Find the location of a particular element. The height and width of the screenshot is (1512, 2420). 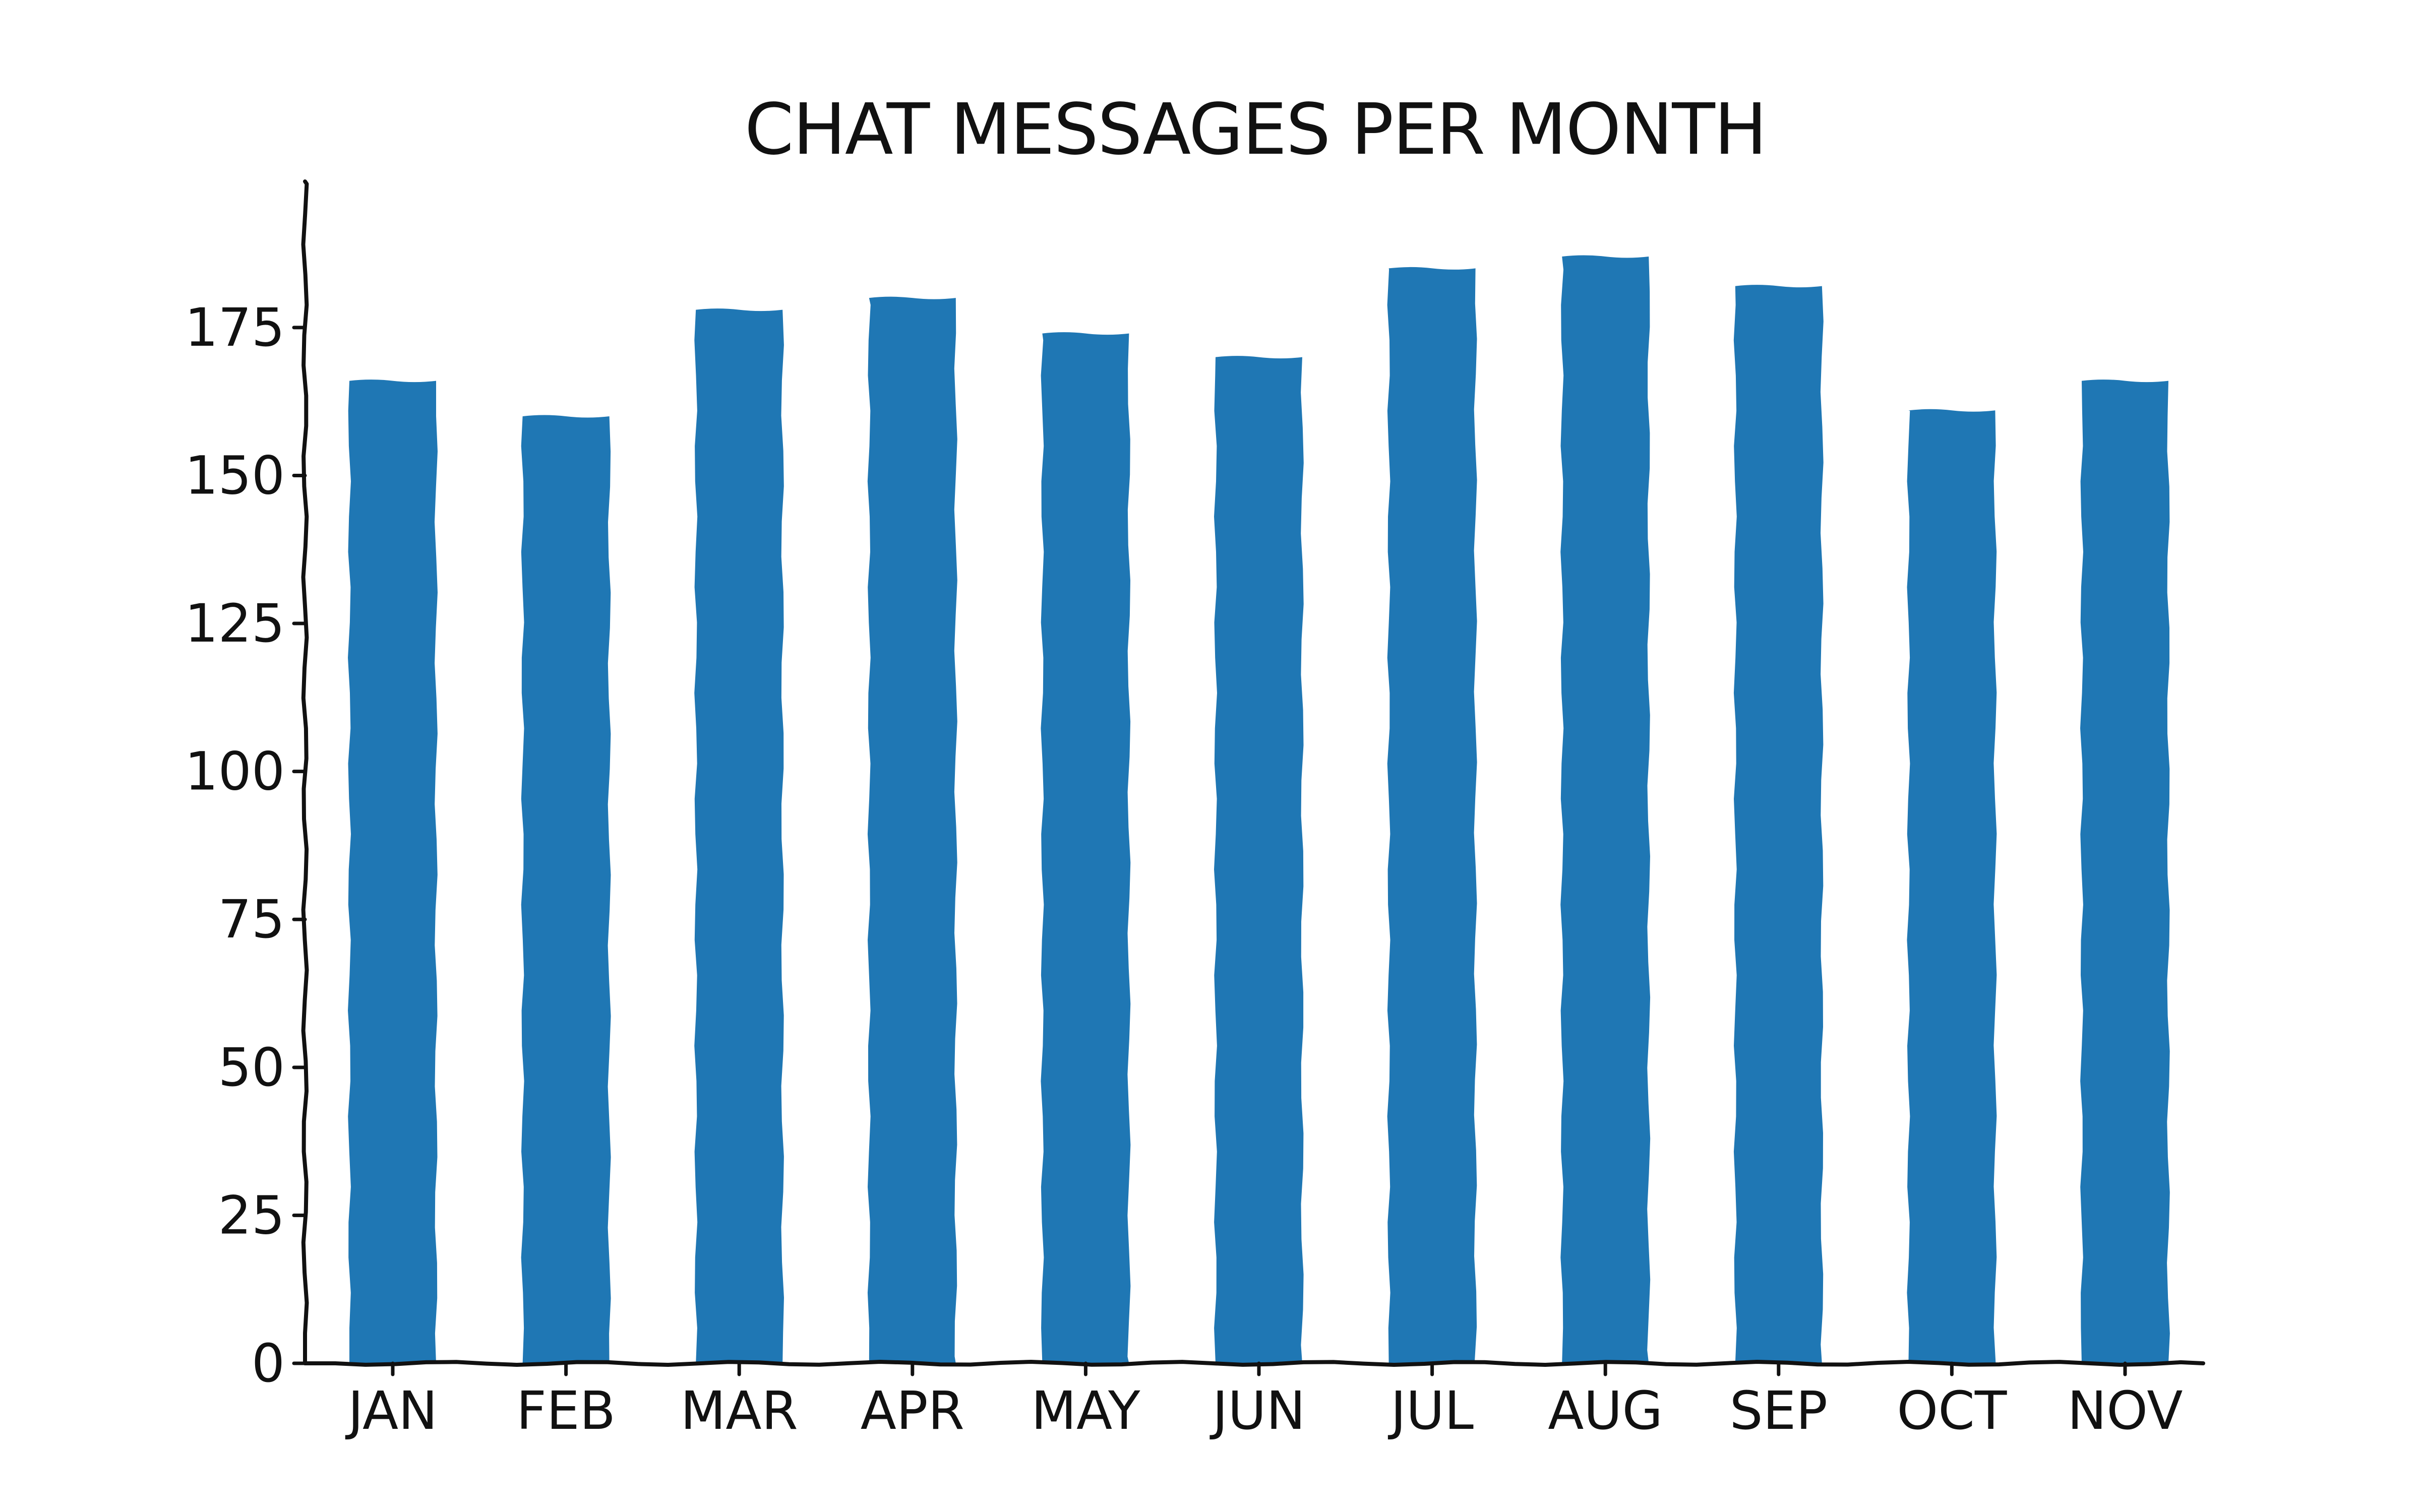

y-ticks-group: 0 25 50 75 100 125 150 175 is located at coordinates (246, 845).